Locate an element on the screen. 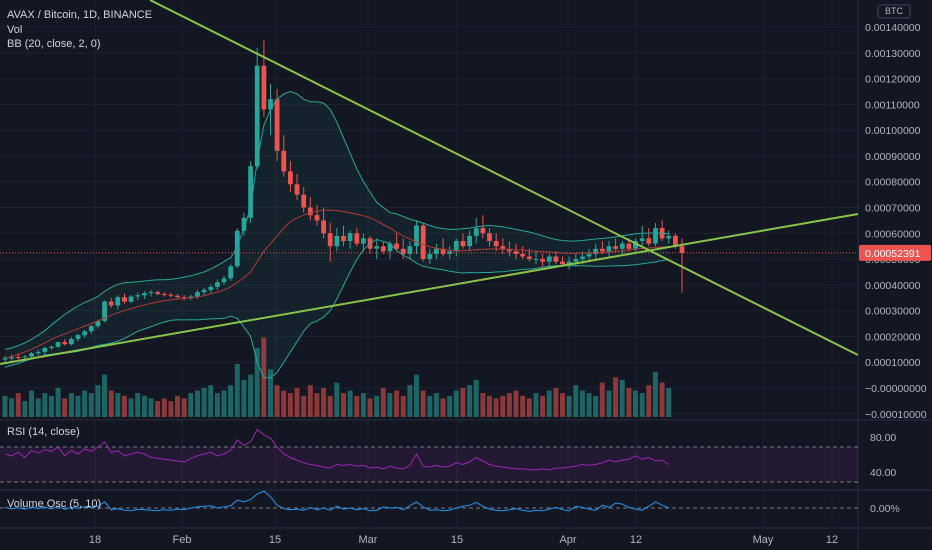  bollinger-indicator-label: BB (20, close, 2, 0) is located at coordinates (54, 44).